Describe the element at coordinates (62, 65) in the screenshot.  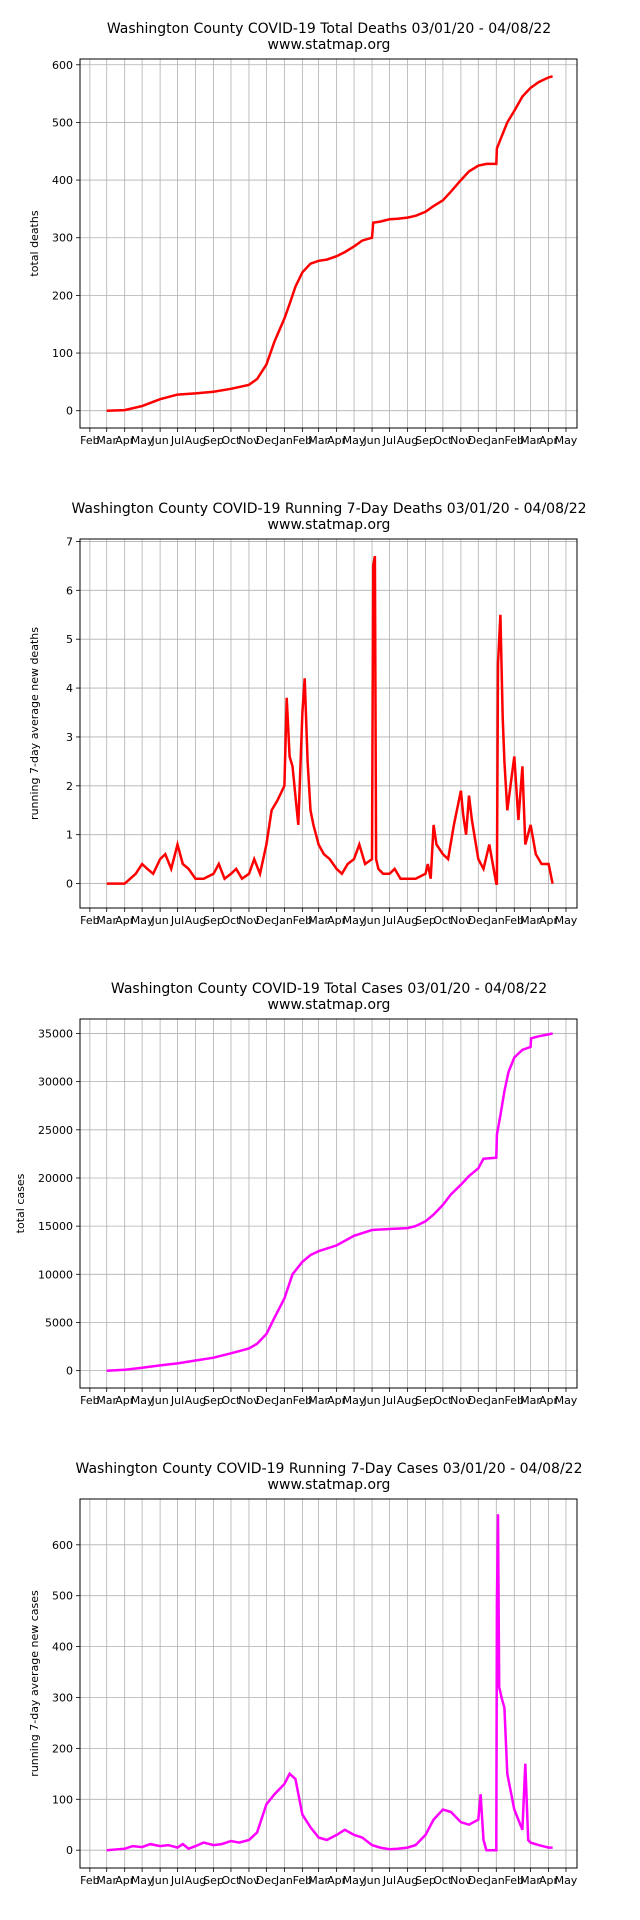
I see `y-tick-label: 600` at that location.